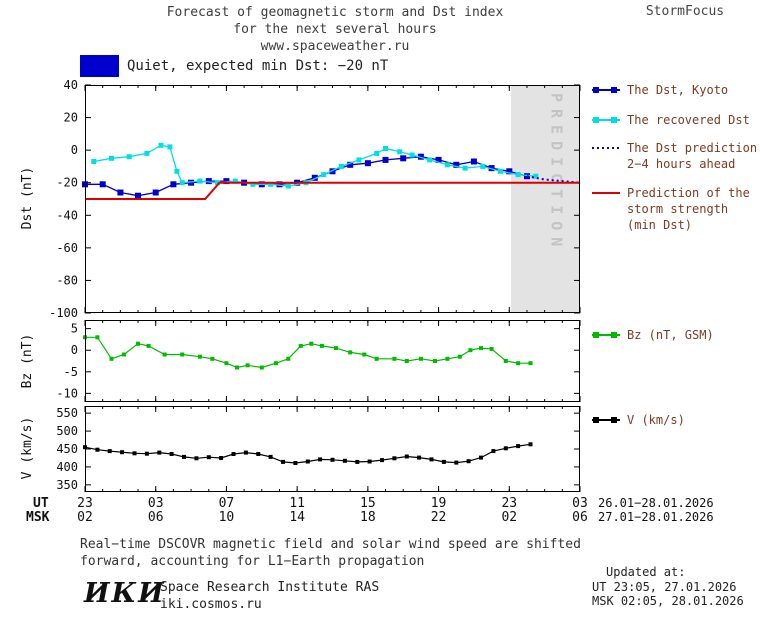 The height and width of the screenshot is (620, 760). Describe the element at coordinates (258, 66) in the screenshot. I see `status-text: Quiet, expected min Dst: −20 nT` at that location.